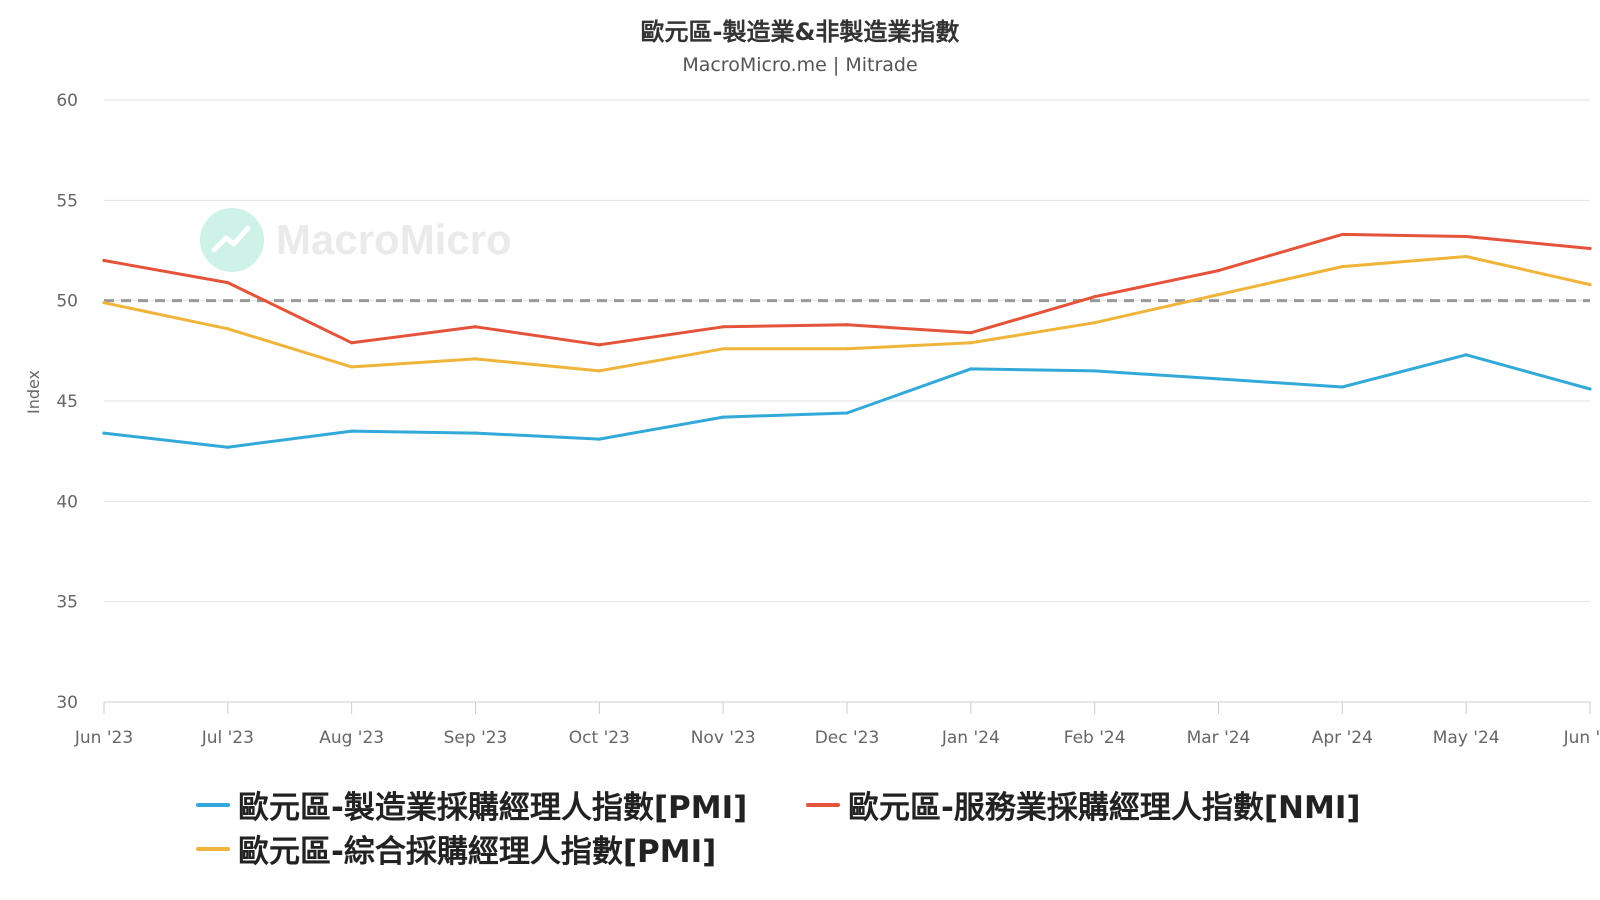 This screenshot has height=900, width=1600. Describe the element at coordinates (33, 392) in the screenshot. I see `y-axis-title: Index` at that location.